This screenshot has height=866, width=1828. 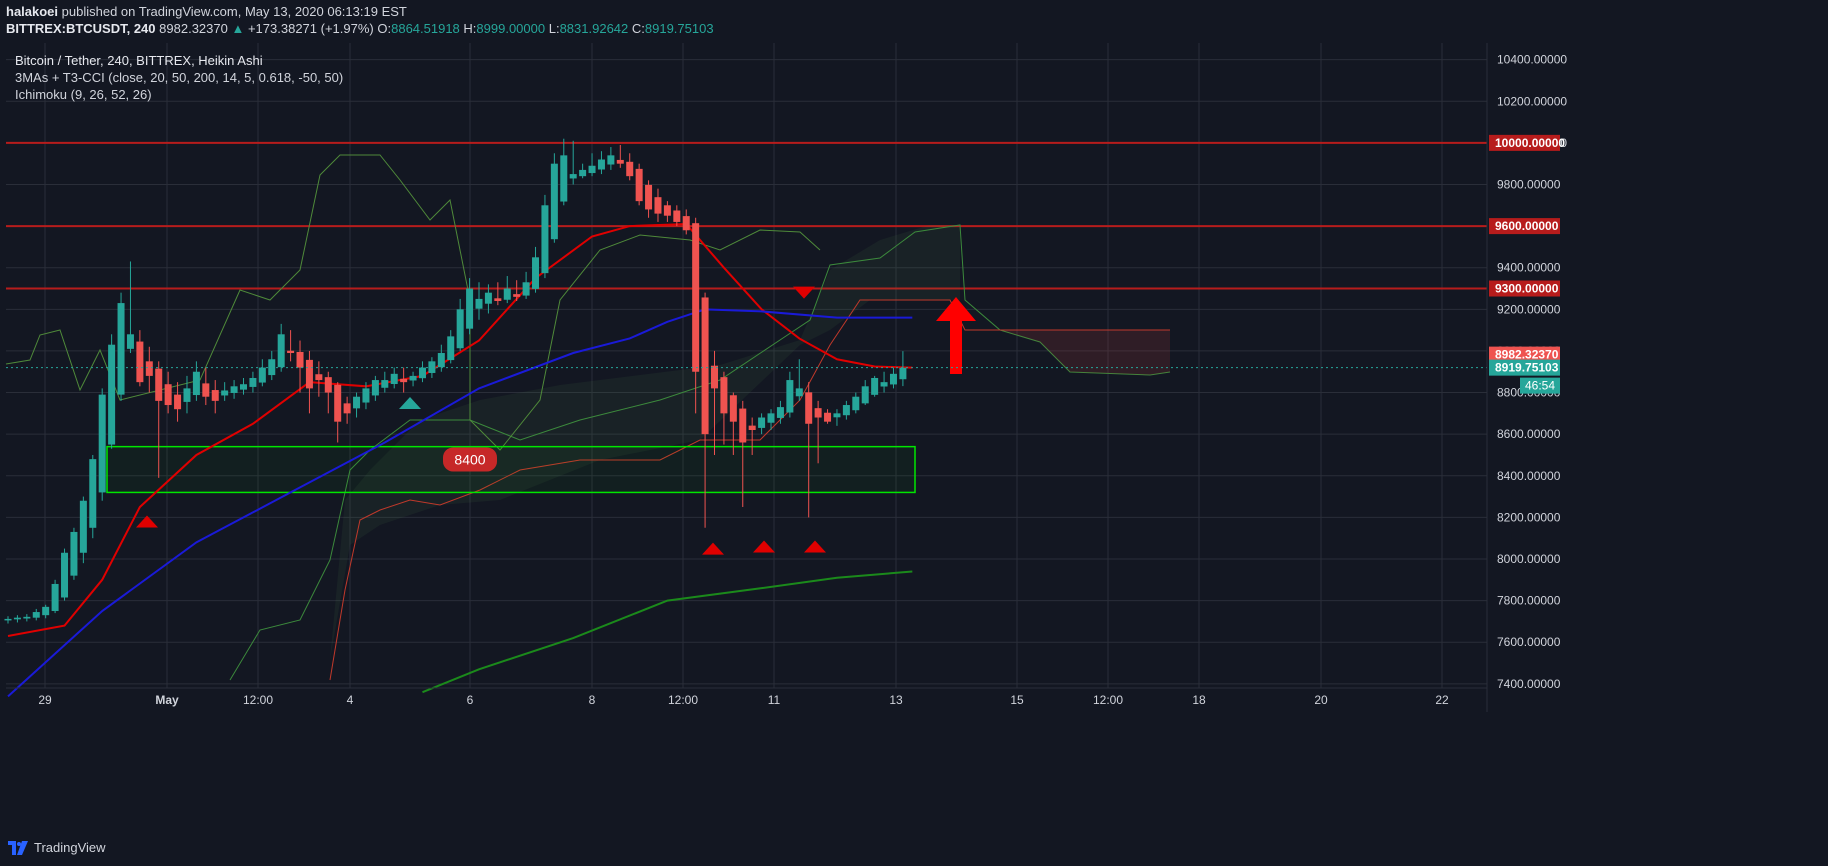 What do you see at coordinates (1529, 309) in the screenshot?
I see `price-axis-tick-label: 9200.00000` at bounding box center [1529, 309].